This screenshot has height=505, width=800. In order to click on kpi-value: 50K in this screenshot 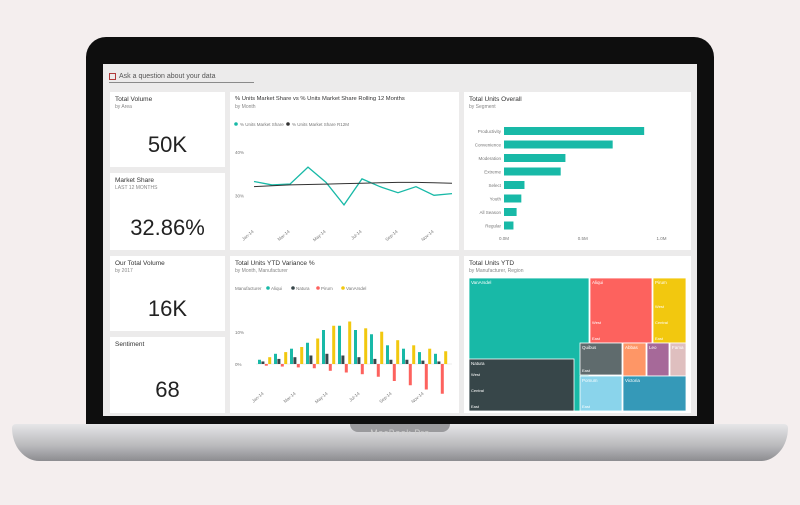, I will do `click(167, 144)`.